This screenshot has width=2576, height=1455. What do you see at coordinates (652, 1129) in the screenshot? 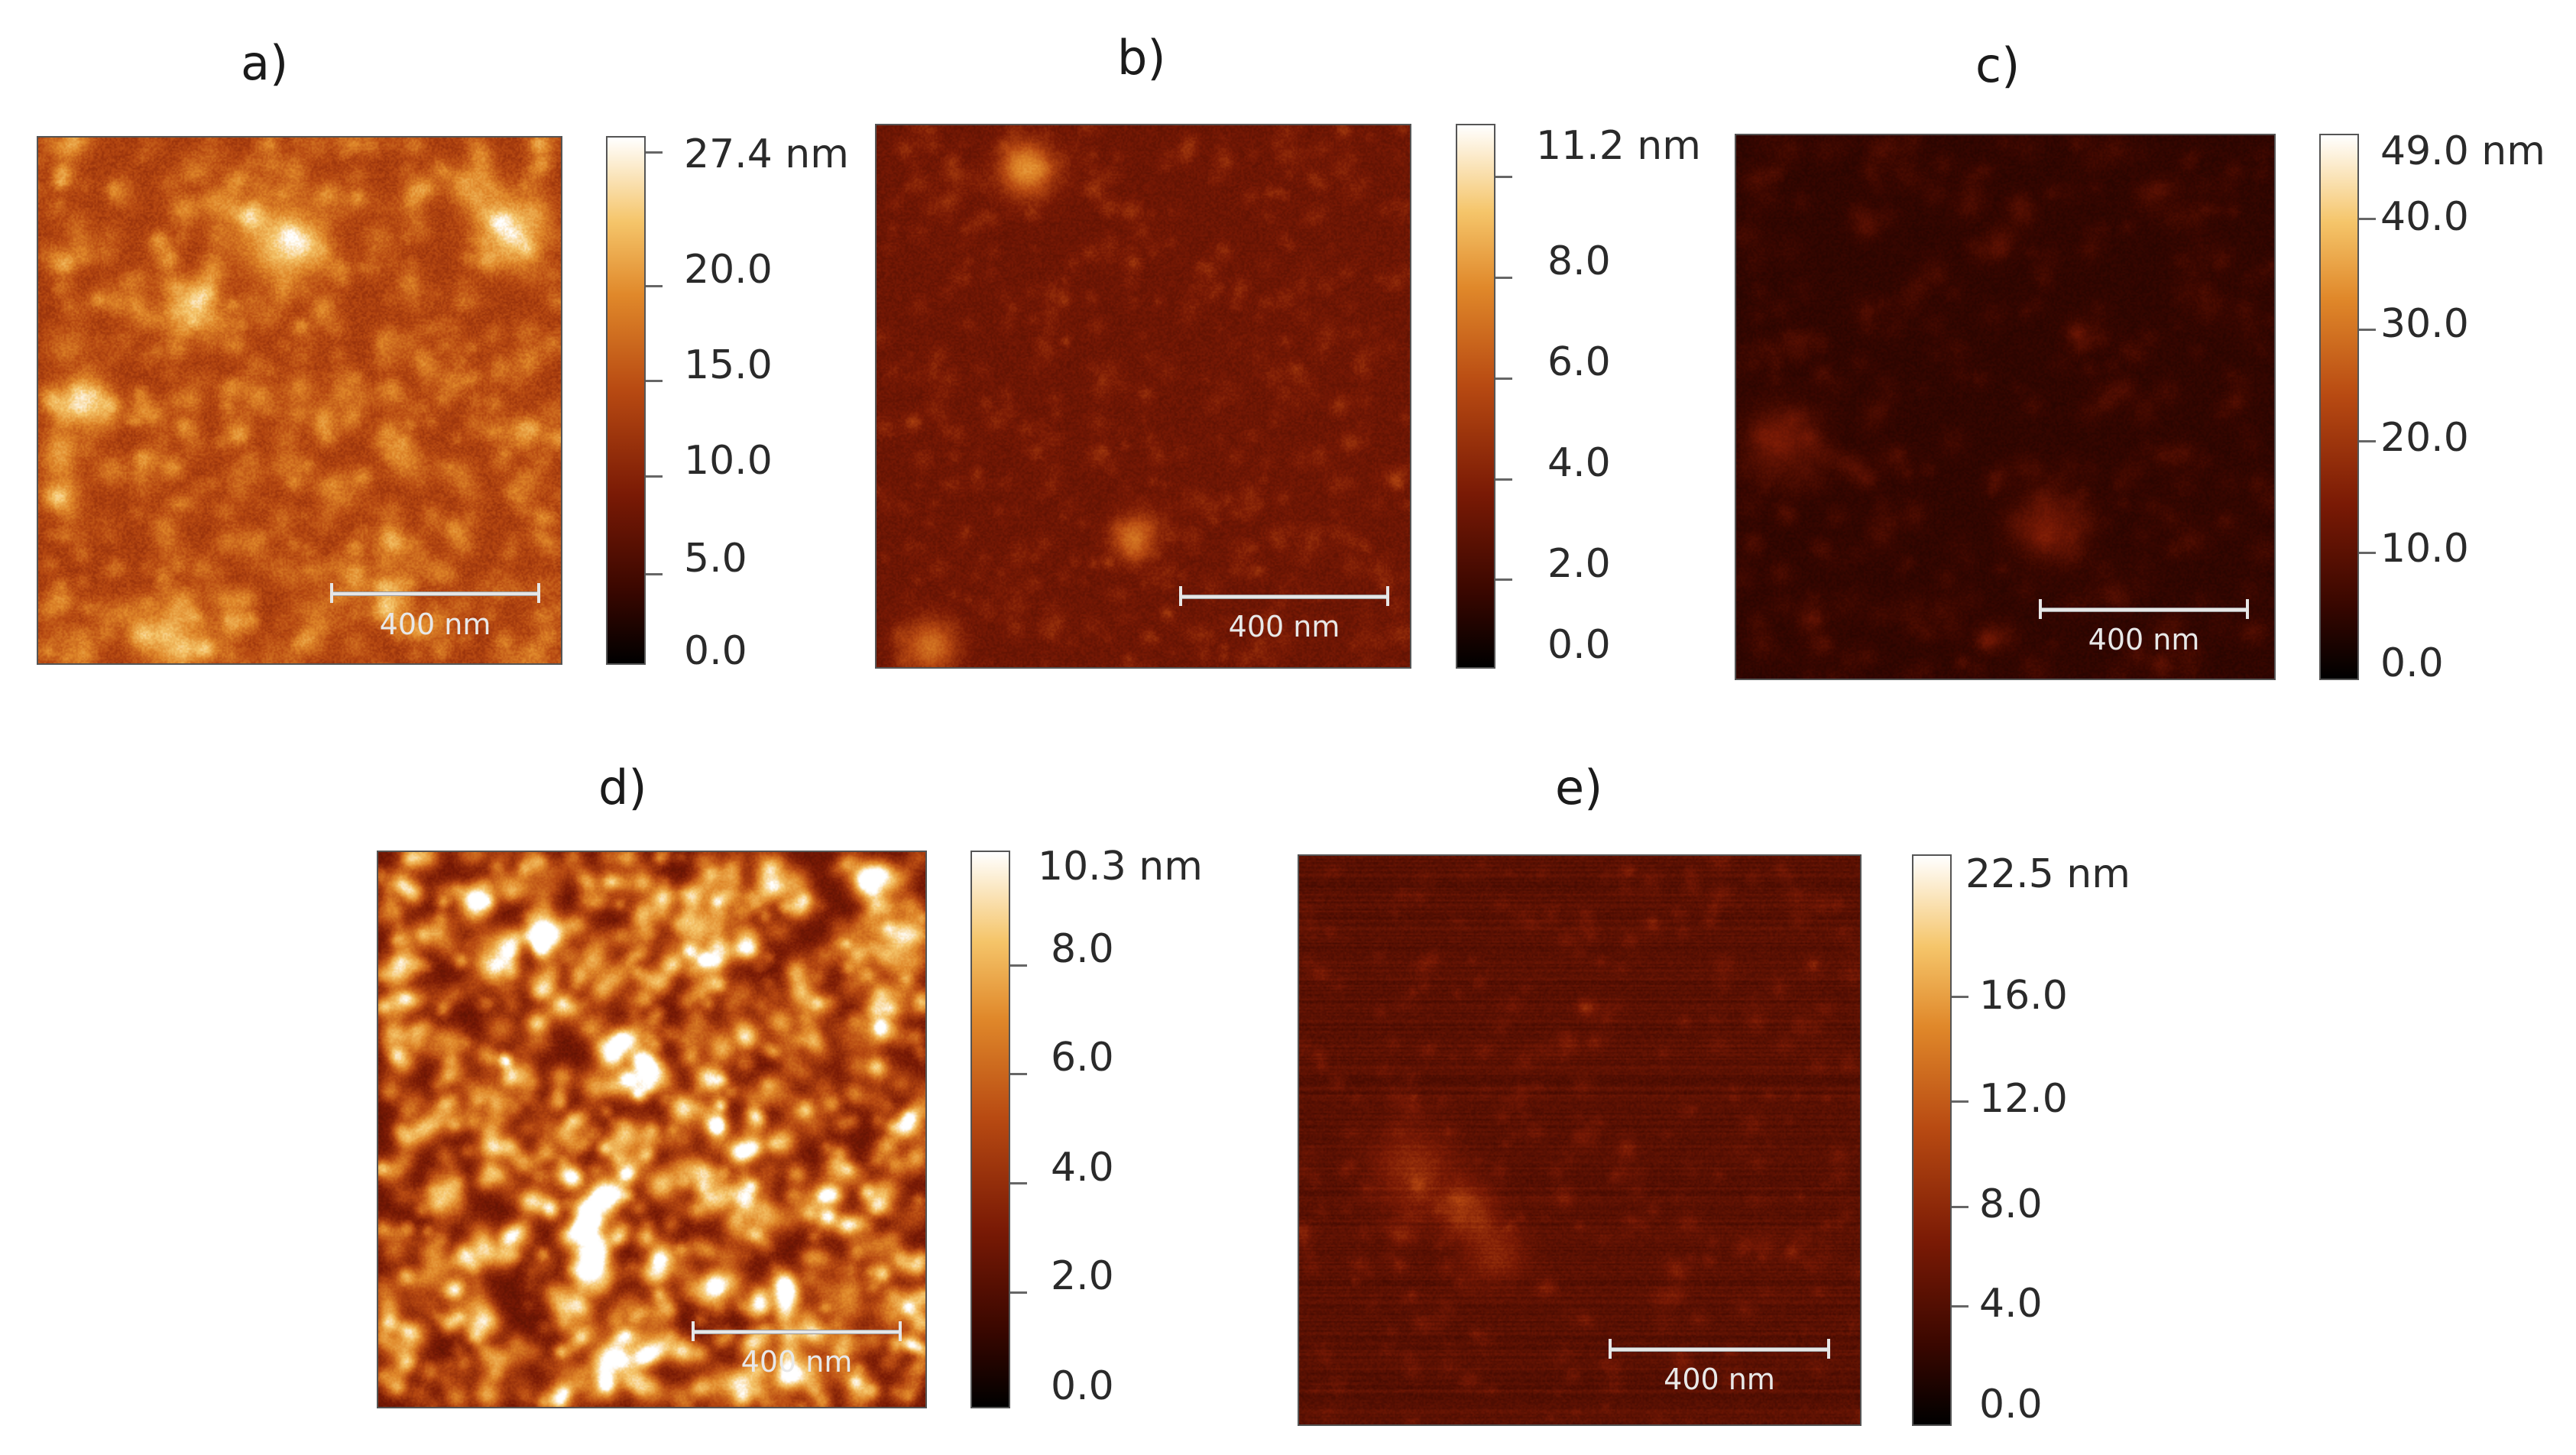
I see `afm-image-d` at bounding box center [652, 1129].